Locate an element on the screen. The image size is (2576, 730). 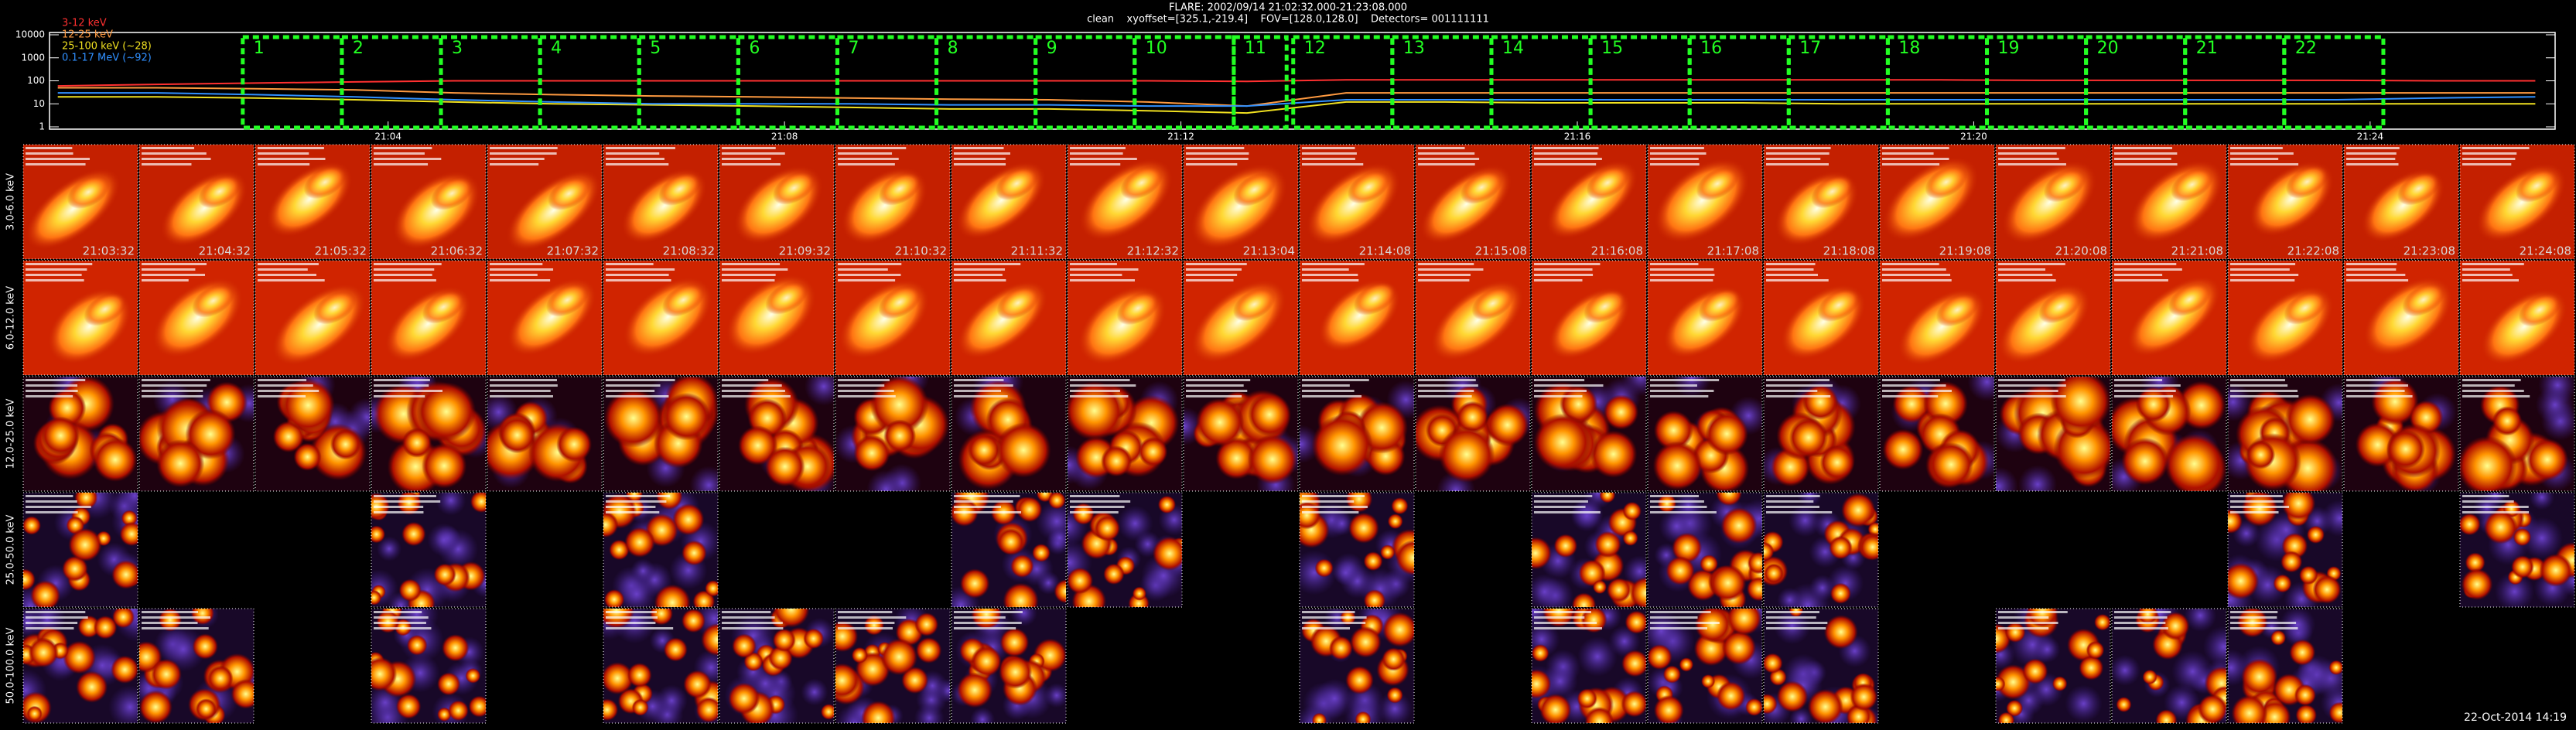
energy-row-label: 25.0-50.0 keV is located at coordinates (11, 550).